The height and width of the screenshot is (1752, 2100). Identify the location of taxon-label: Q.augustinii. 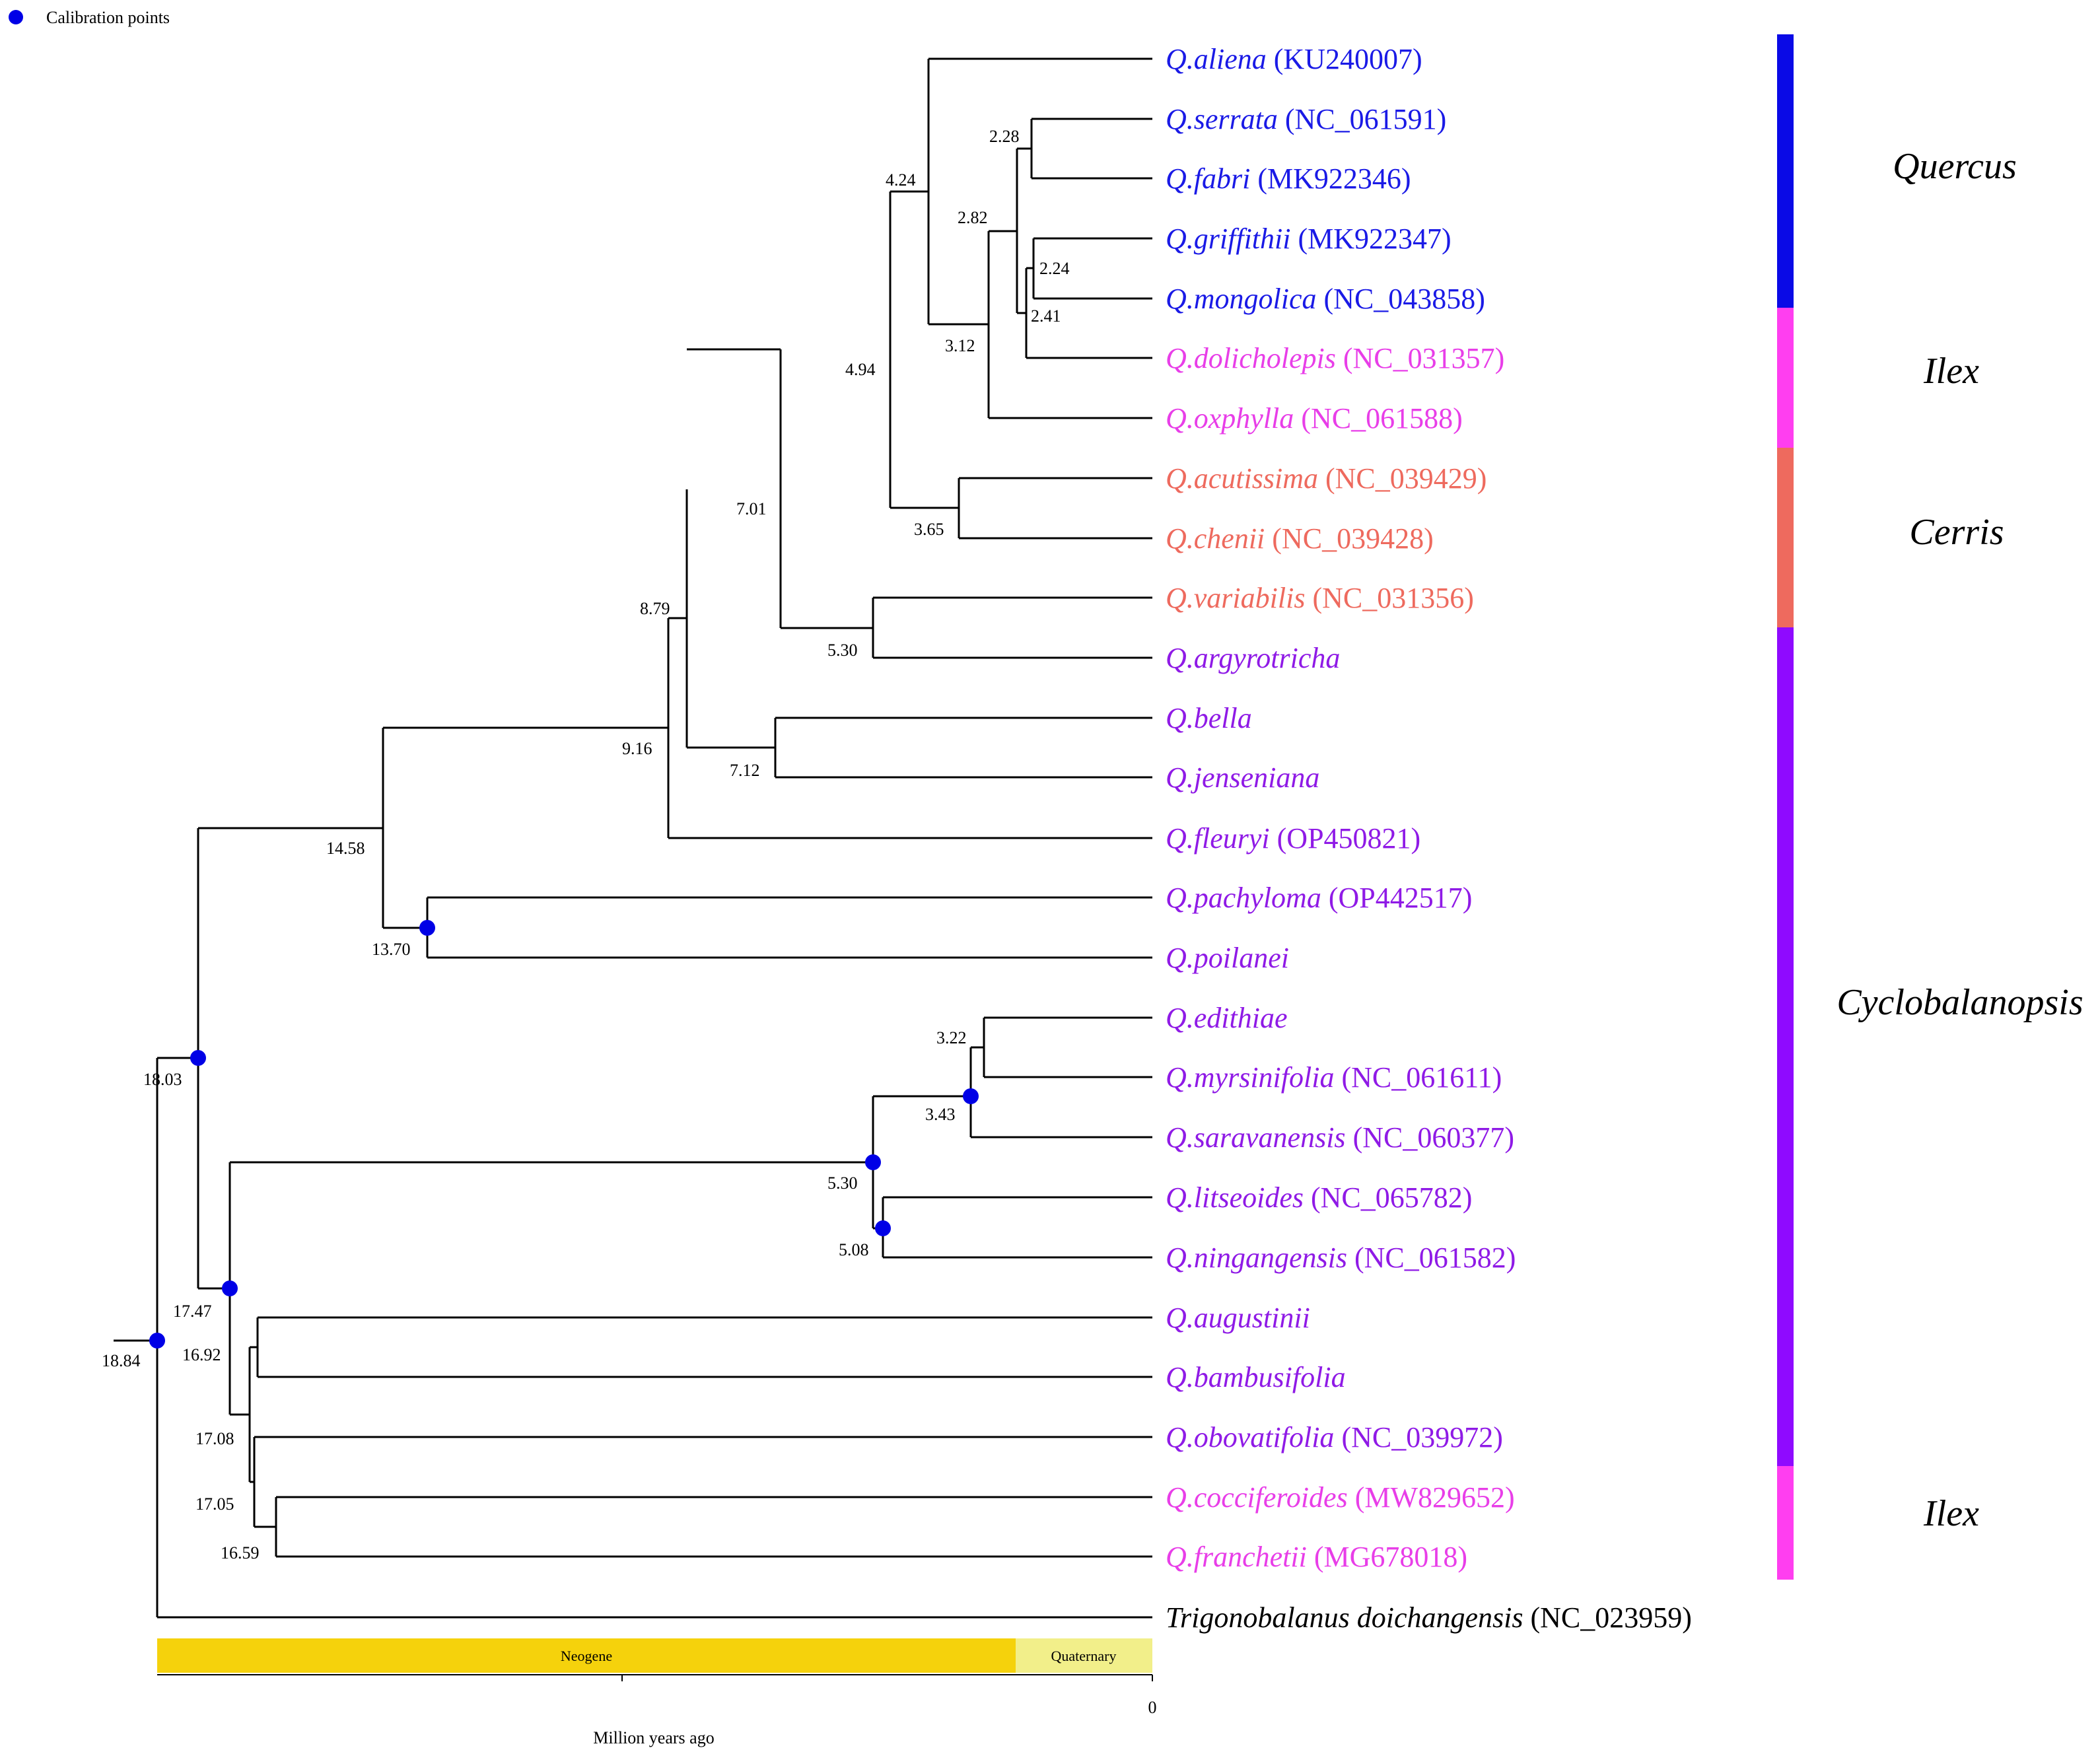
(1238, 1318).